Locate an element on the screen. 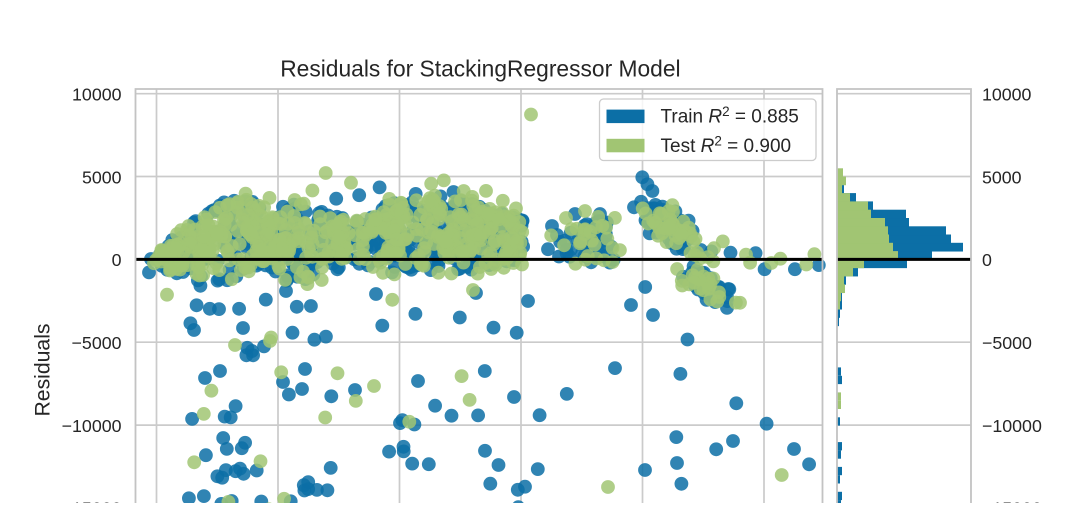 The width and height of the screenshot is (1080, 508). svg-text: Test R2 = 0.900 is located at coordinates (726, 145).